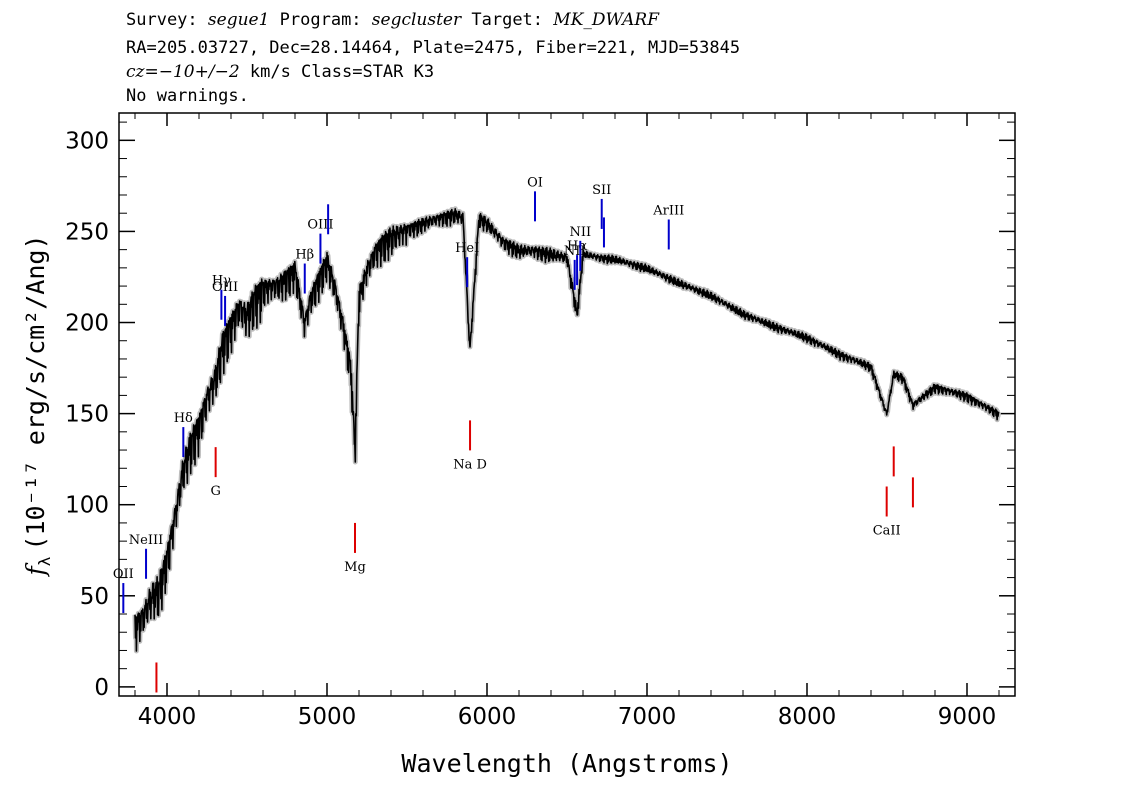  I want to click on y-tick-label: 300, so click(87, 141).